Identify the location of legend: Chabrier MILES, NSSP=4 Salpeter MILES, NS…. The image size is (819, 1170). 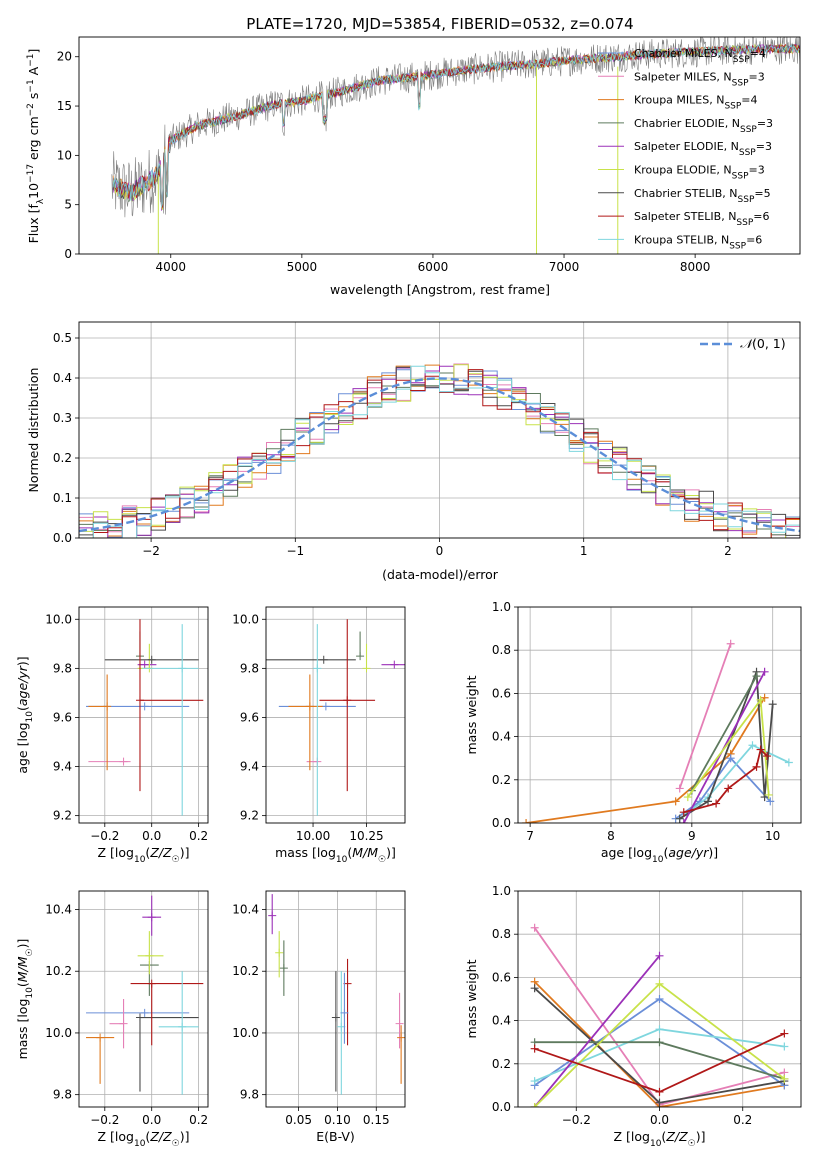
(685, 149).